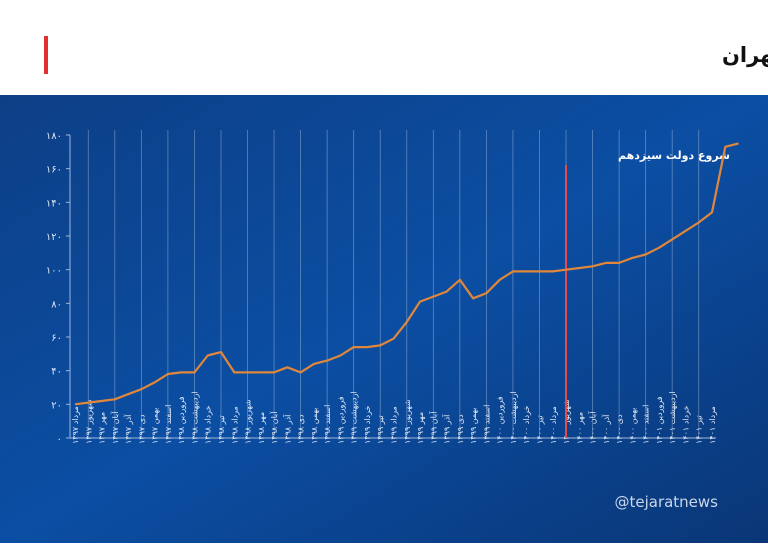 The image size is (768, 547). What do you see at coordinates (407, 421) in the screenshot?
I see `x-tick-label: شهریور ۱۳۹۹` at bounding box center [407, 421].